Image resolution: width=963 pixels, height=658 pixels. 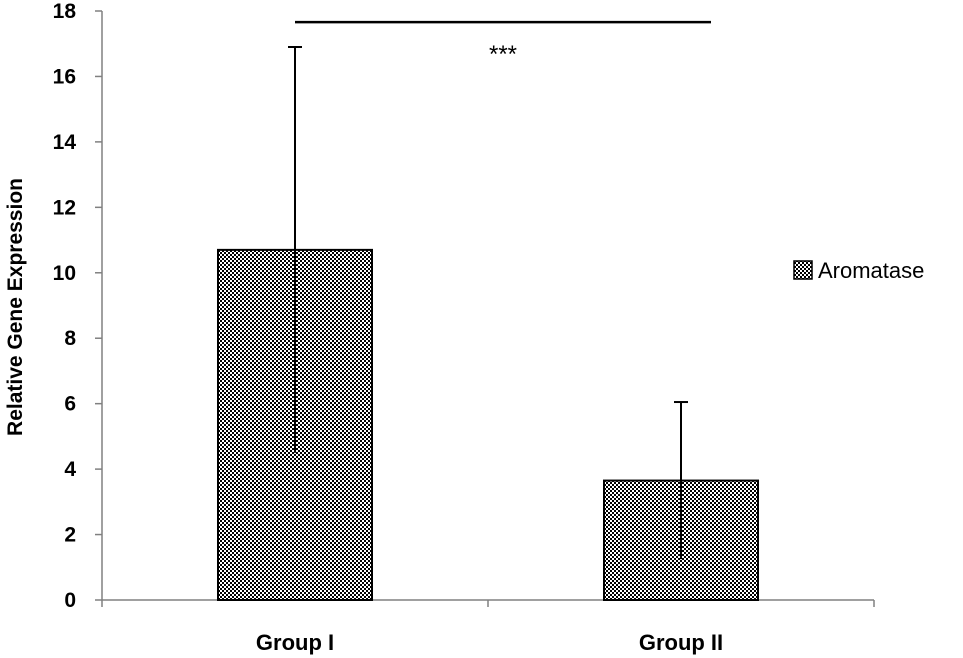 I want to click on x-axis: Group I Group II, so click(x=488, y=627).